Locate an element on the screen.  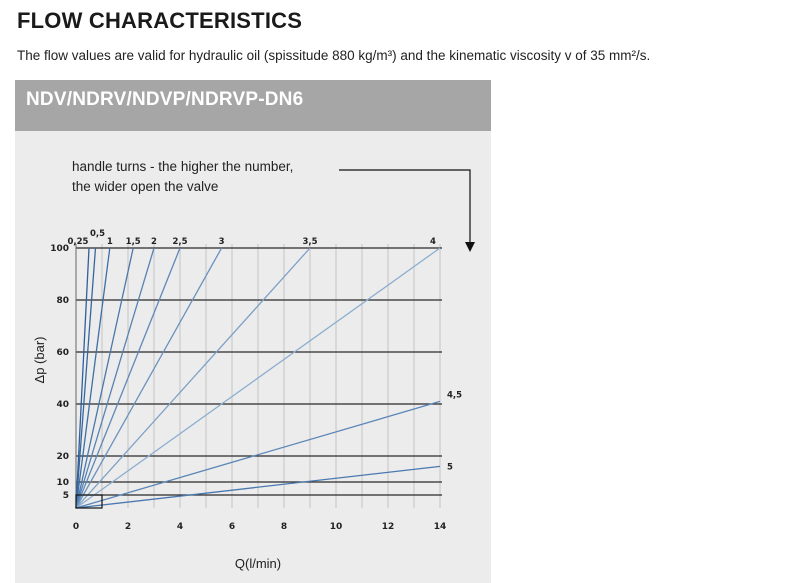
series-label: 5 is located at coordinates (450, 467).